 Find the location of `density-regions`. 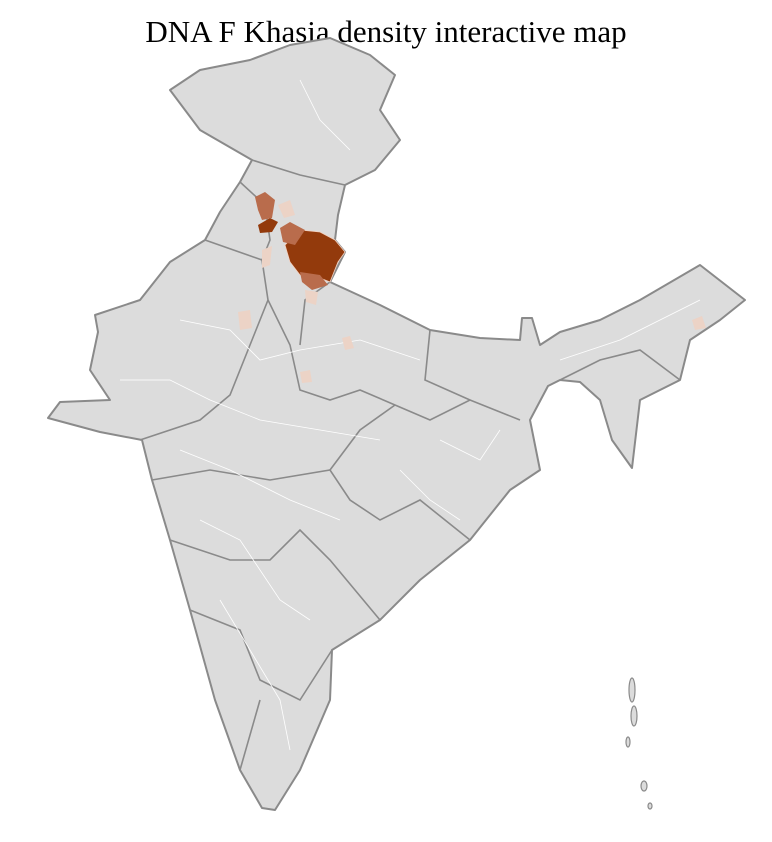

density-regions is located at coordinates (472, 287).